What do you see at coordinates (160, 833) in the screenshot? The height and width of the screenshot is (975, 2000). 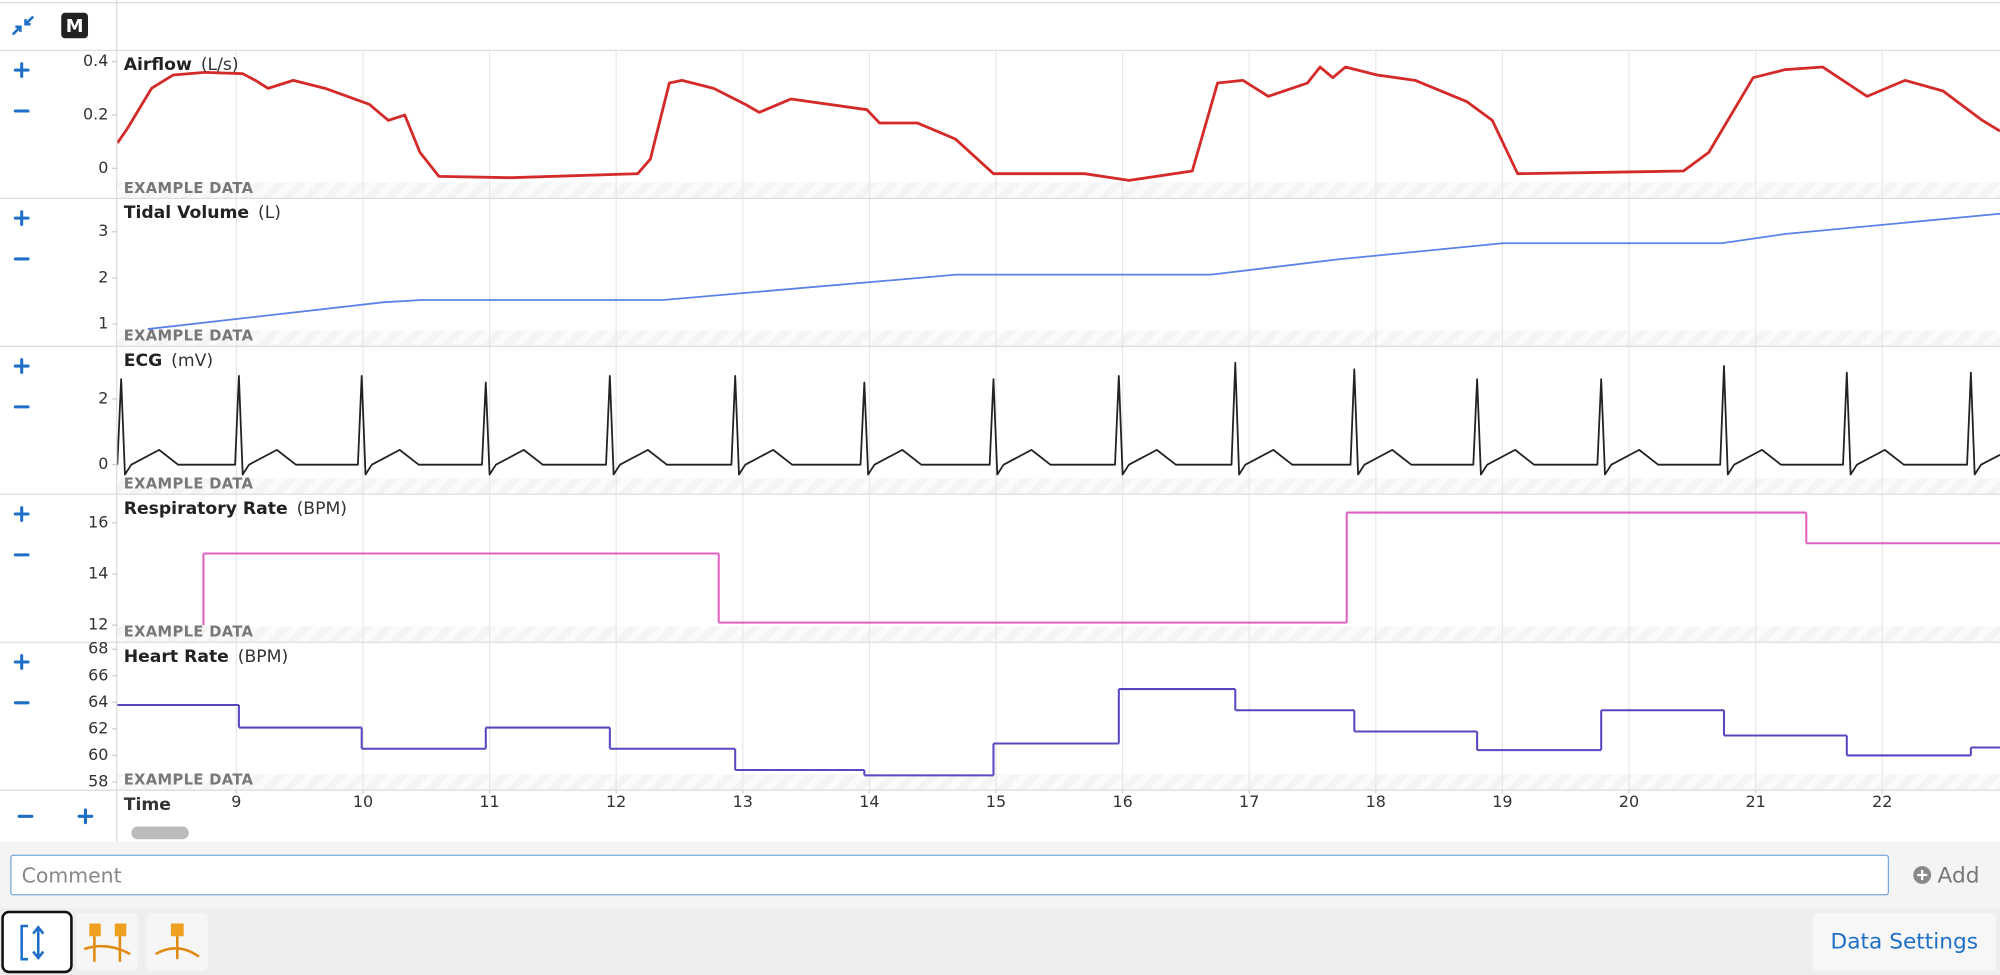 I see `scrollbar` at bounding box center [160, 833].